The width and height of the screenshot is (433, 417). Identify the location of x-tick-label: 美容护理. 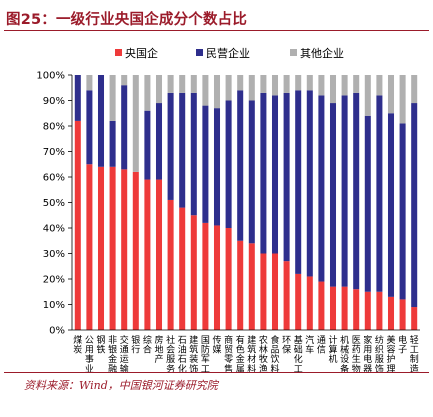
(390, 353).